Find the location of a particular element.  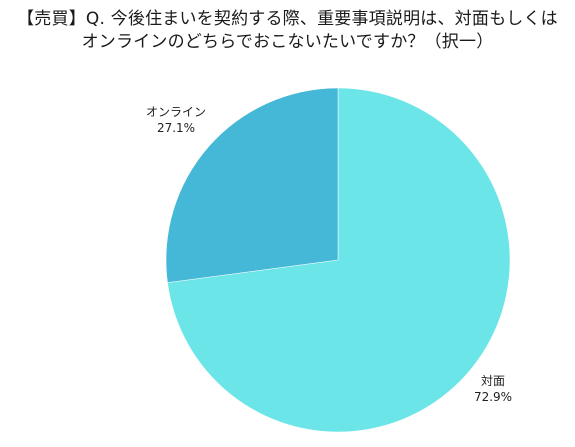

chart-title-line-2: オンラインのどちらでおこないたいですか？（択一） is located at coordinates (287, 42).